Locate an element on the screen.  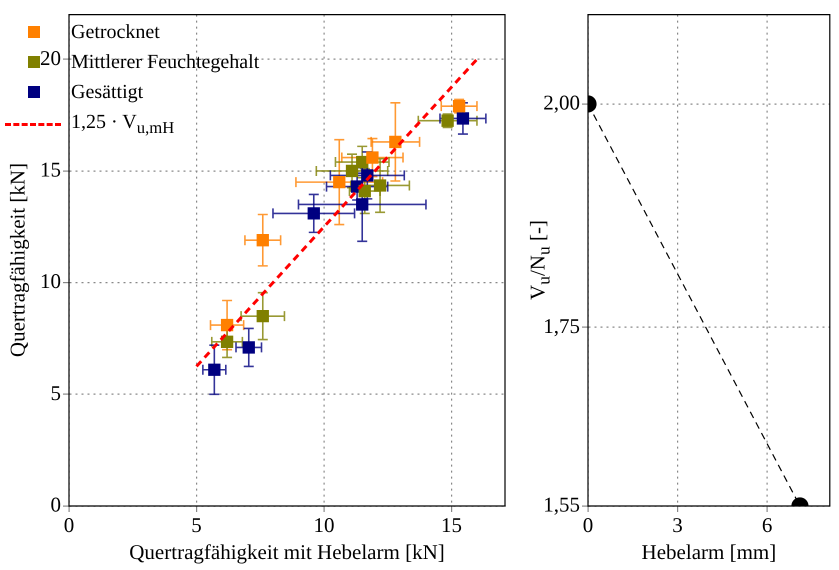
x-tick-label: 6 is located at coordinates (767, 525).